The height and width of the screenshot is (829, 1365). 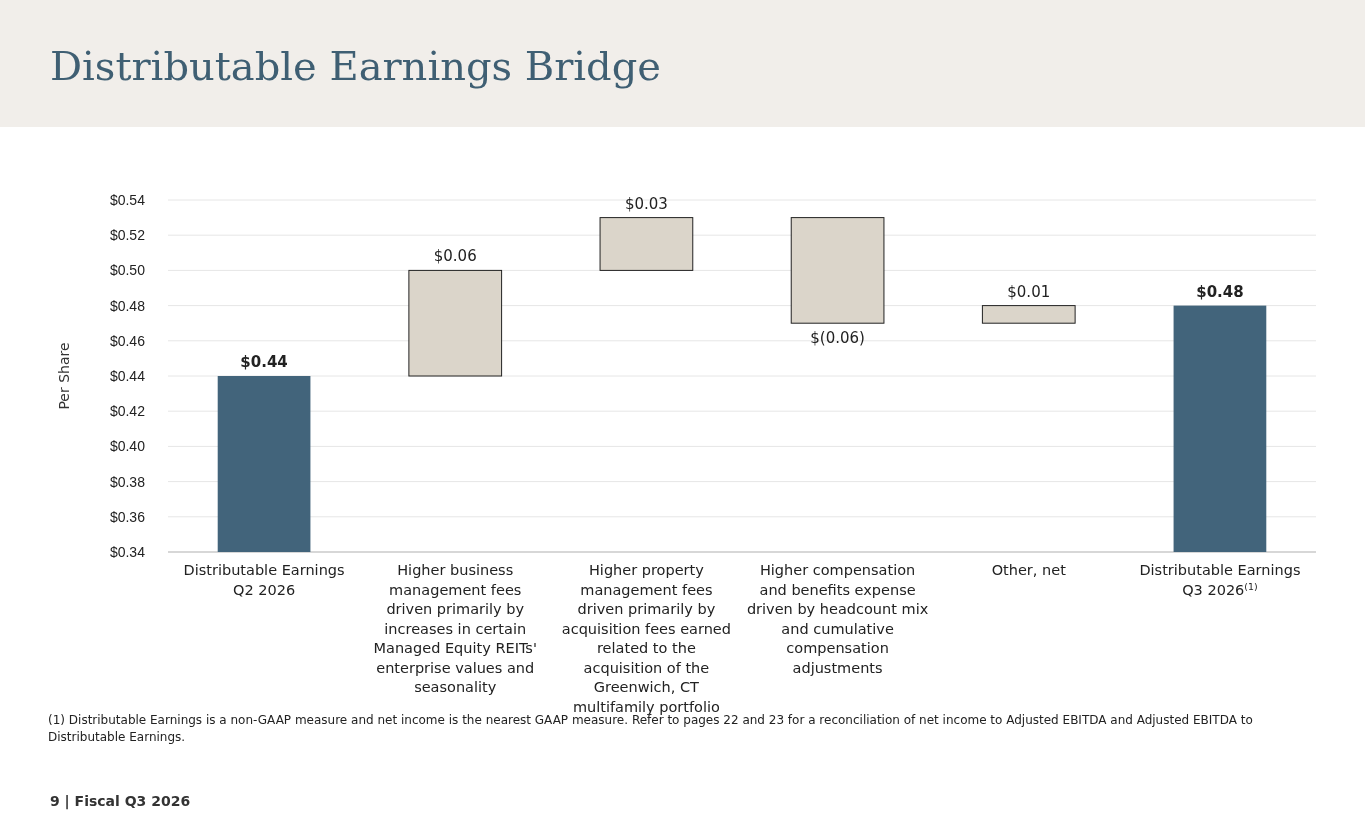 I want to click on y-tick-label: $0.38, so click(x=127, y=481).